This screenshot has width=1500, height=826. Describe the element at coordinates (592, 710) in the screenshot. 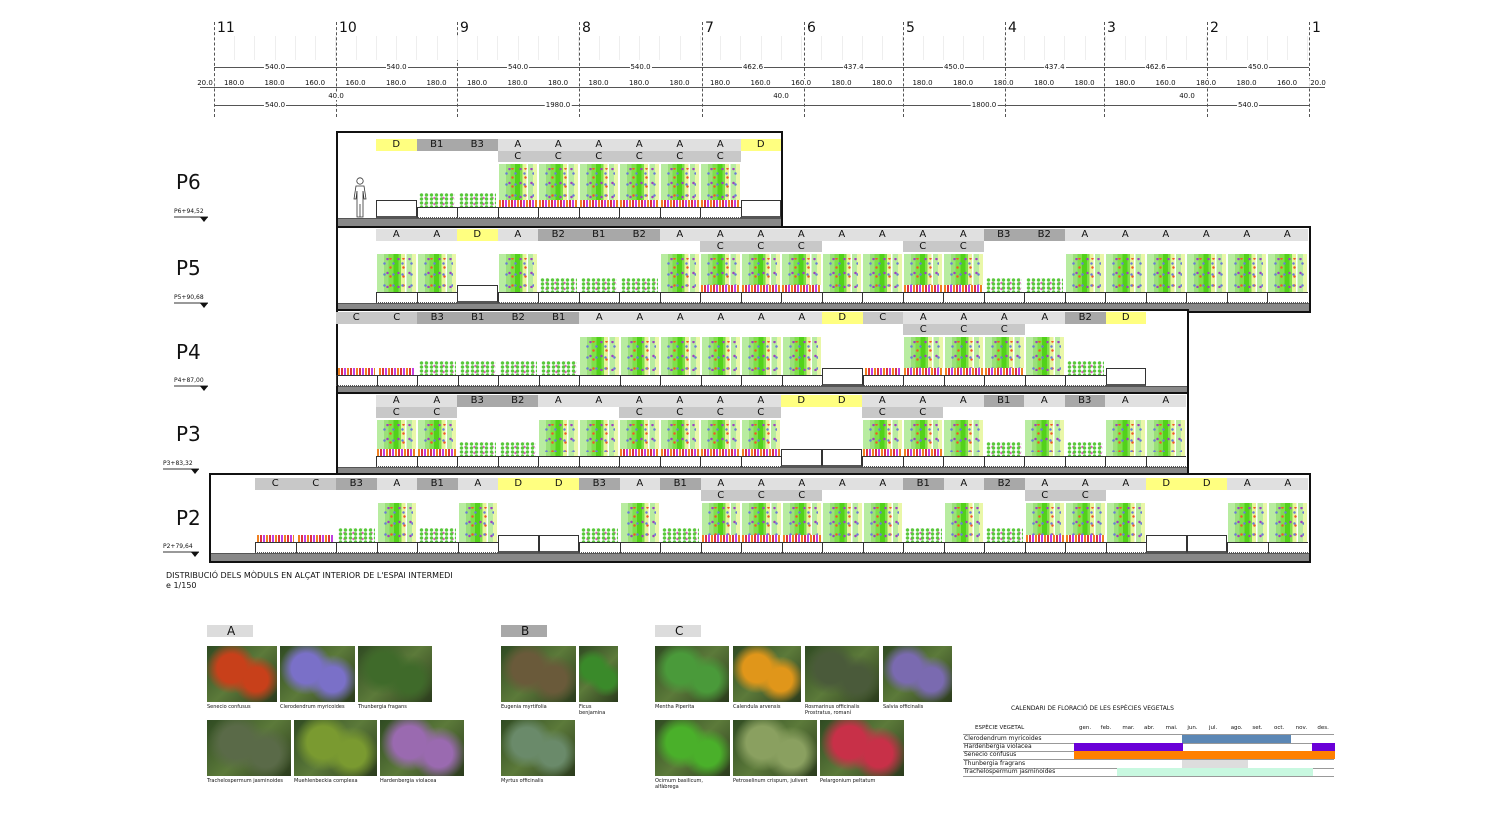

I see `plant-caption: Ficus benjamina` at that location.